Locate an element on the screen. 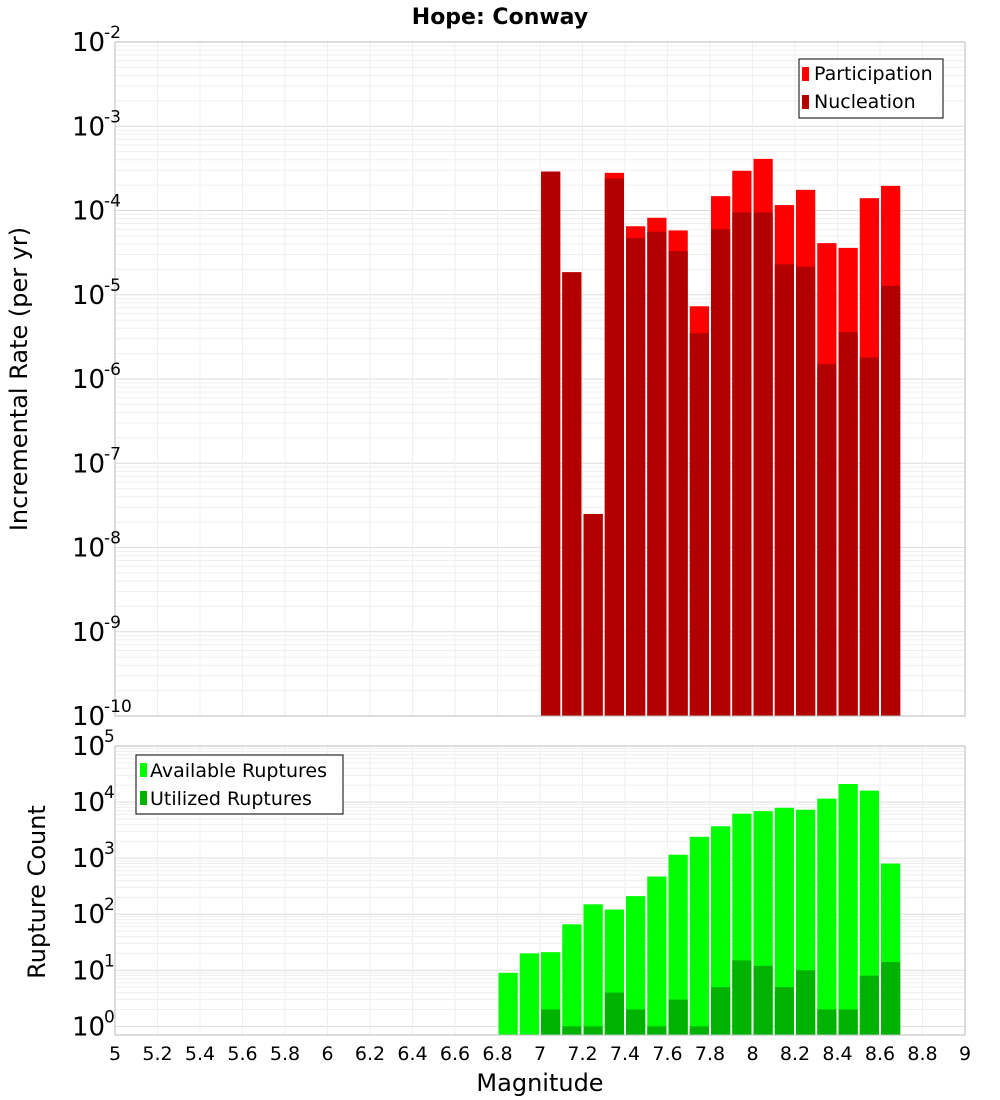 The height and width of the screenshot is (1100, 1000). chart-title: Hope: Conway is located at coordinates (500, 17).